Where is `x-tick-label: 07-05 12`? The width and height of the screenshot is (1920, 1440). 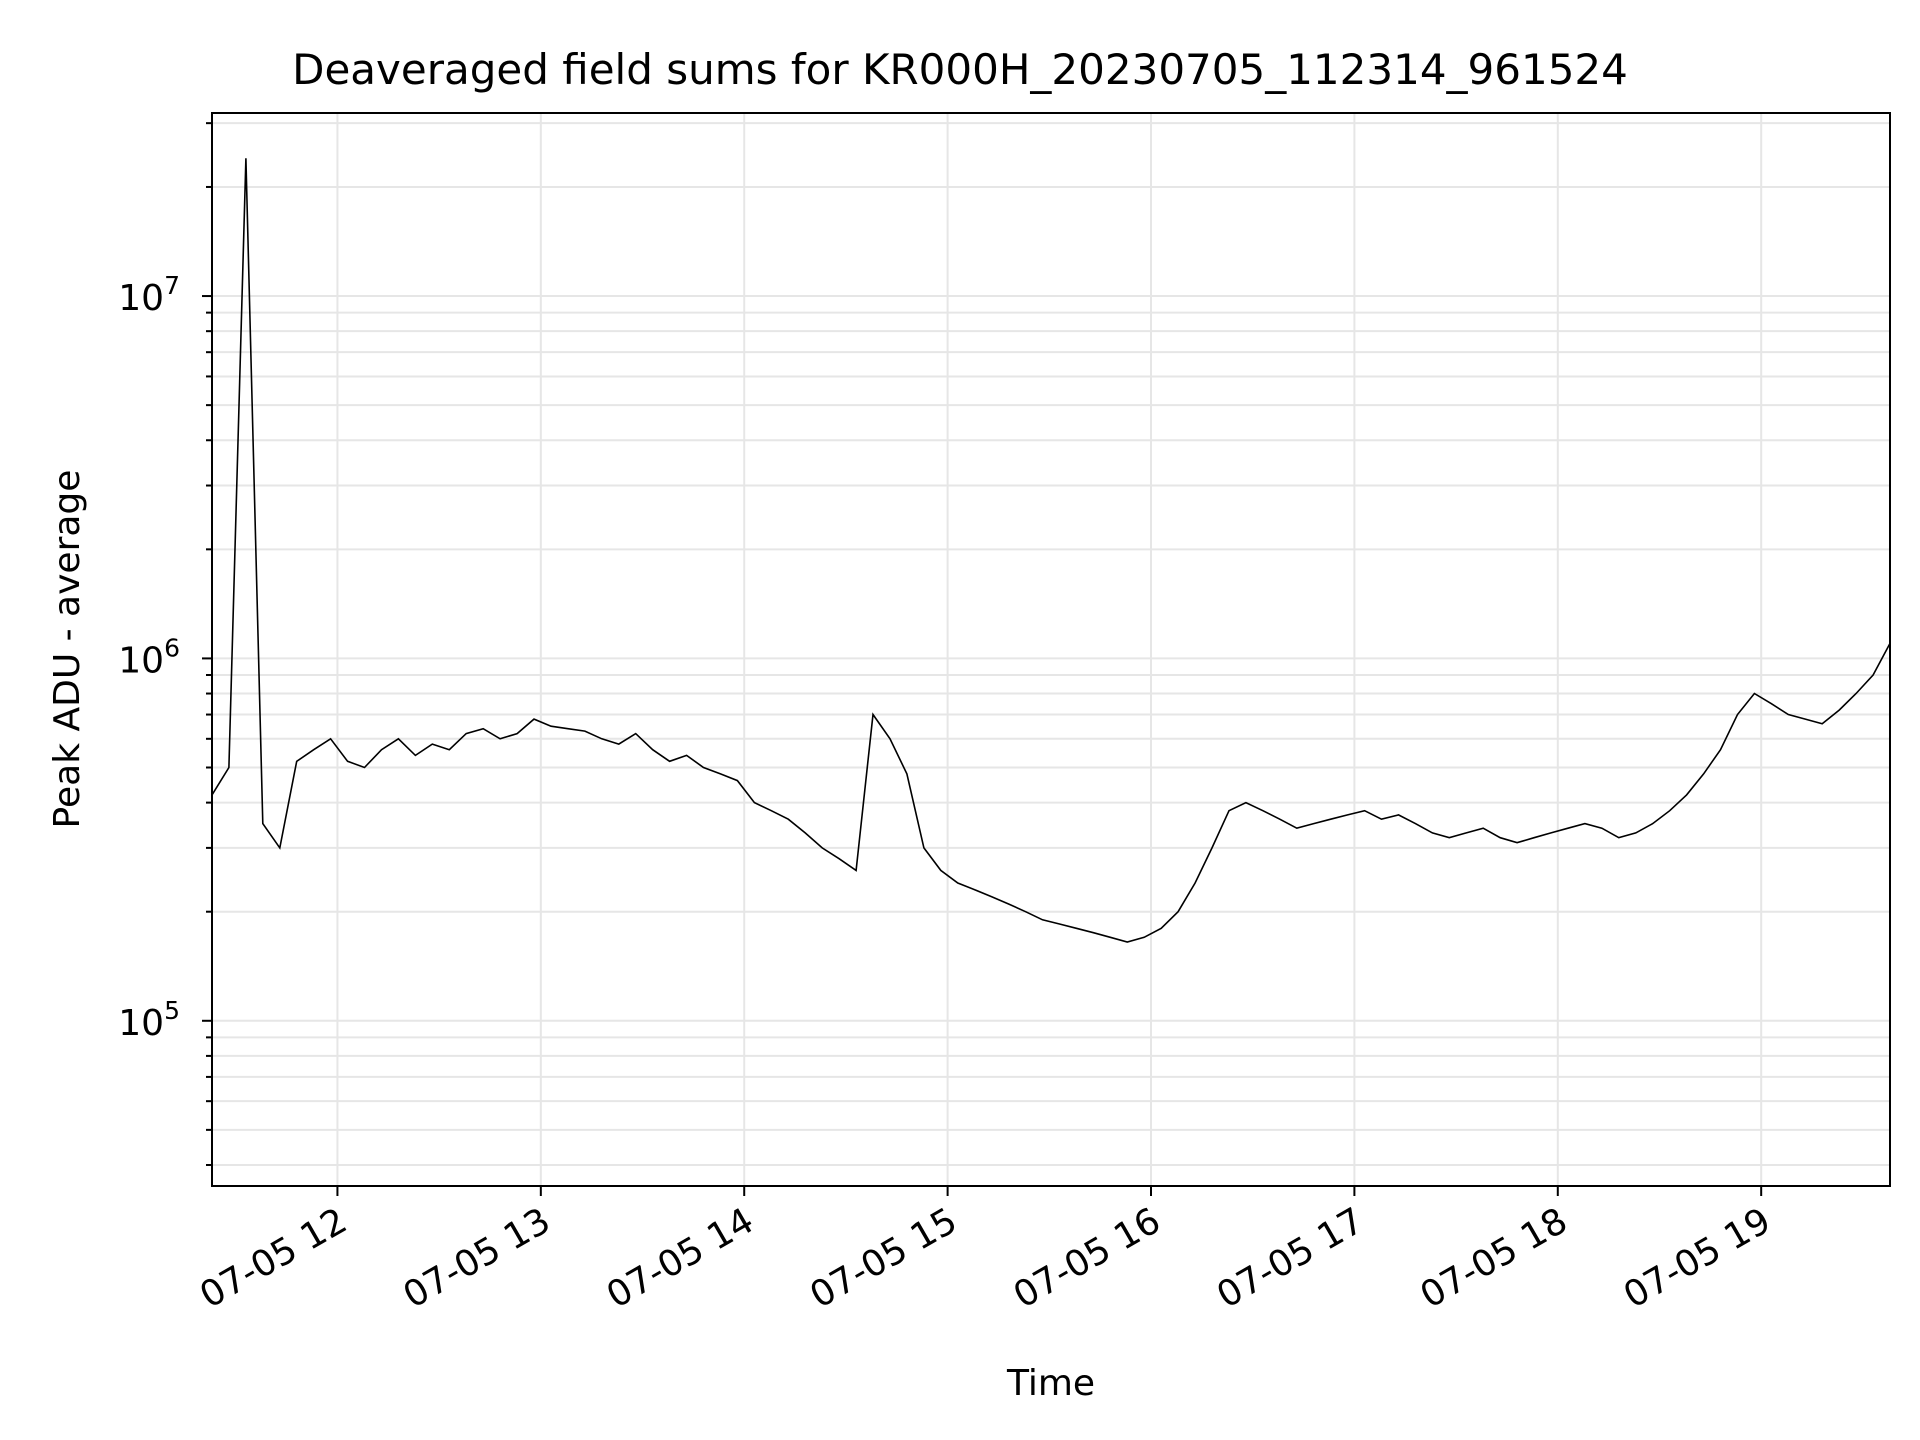
x-tick-label: 07-05 12 is located at coordinates (273, 1258).